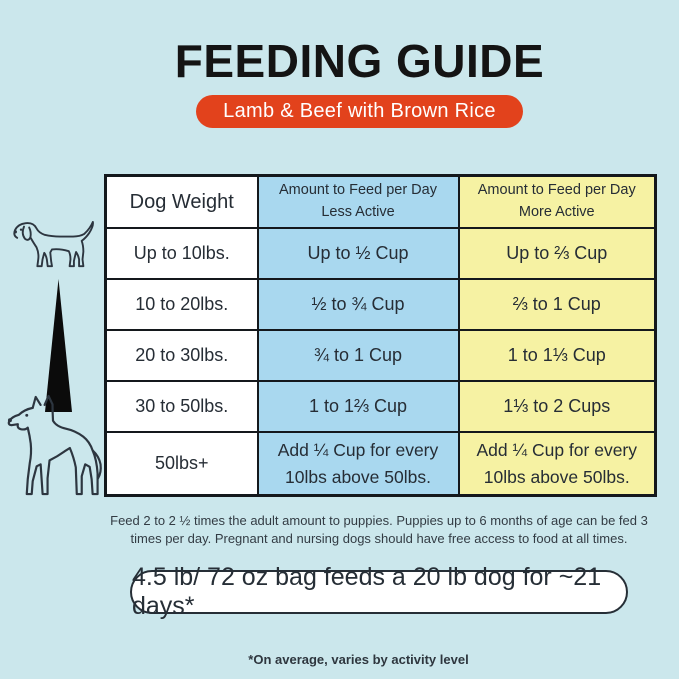 The image size is (679, 679). I want to click on weight-cell: 10 to 20lbs., so click(181, 304).